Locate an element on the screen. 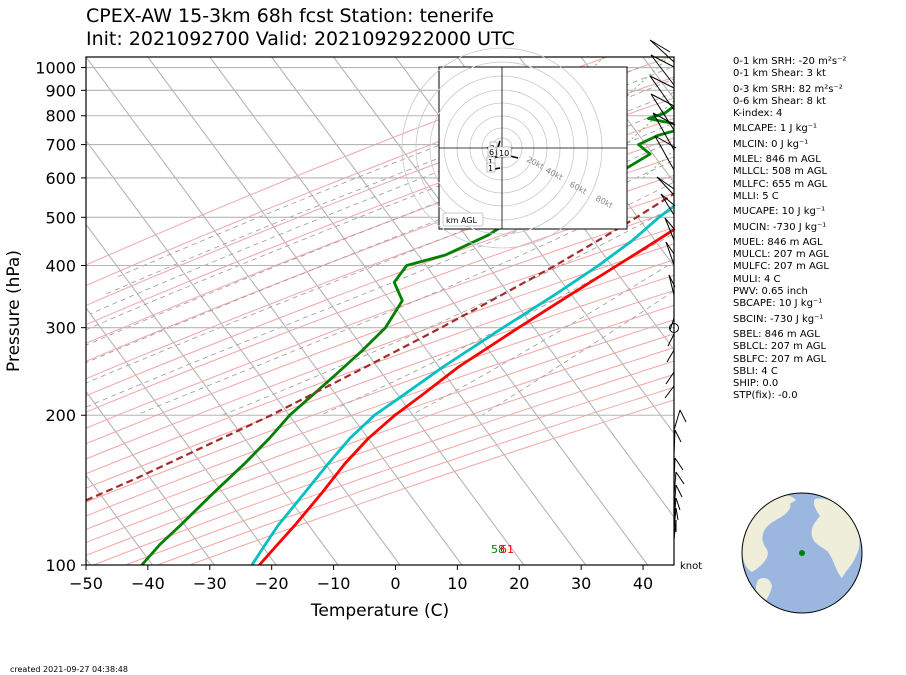  globe-outline is located at coordinates (802, 553).